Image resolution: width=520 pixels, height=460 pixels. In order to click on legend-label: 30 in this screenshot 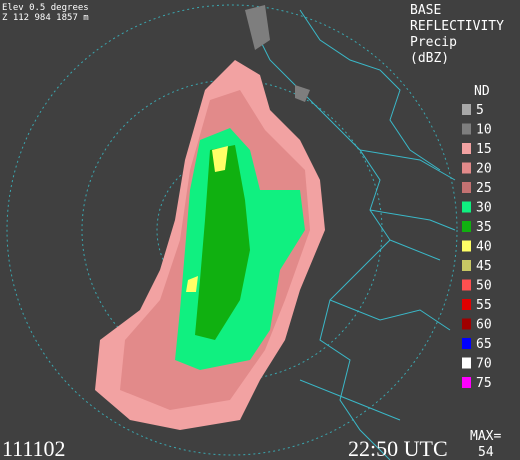, I will do `click(484, 208)`.